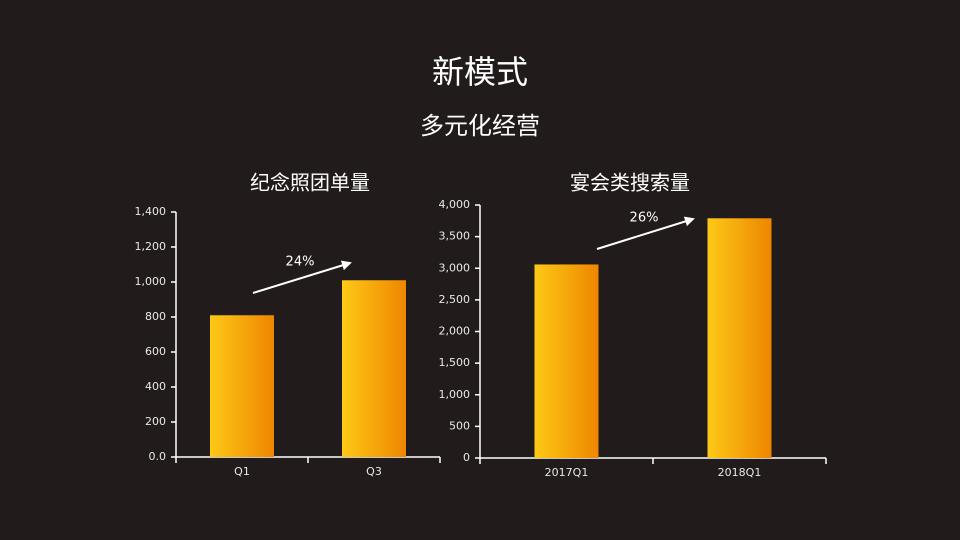 The width and height of the screenshot is (960, 540). I want to click on x-tick-label: 2017Q1, so click(567, 472).